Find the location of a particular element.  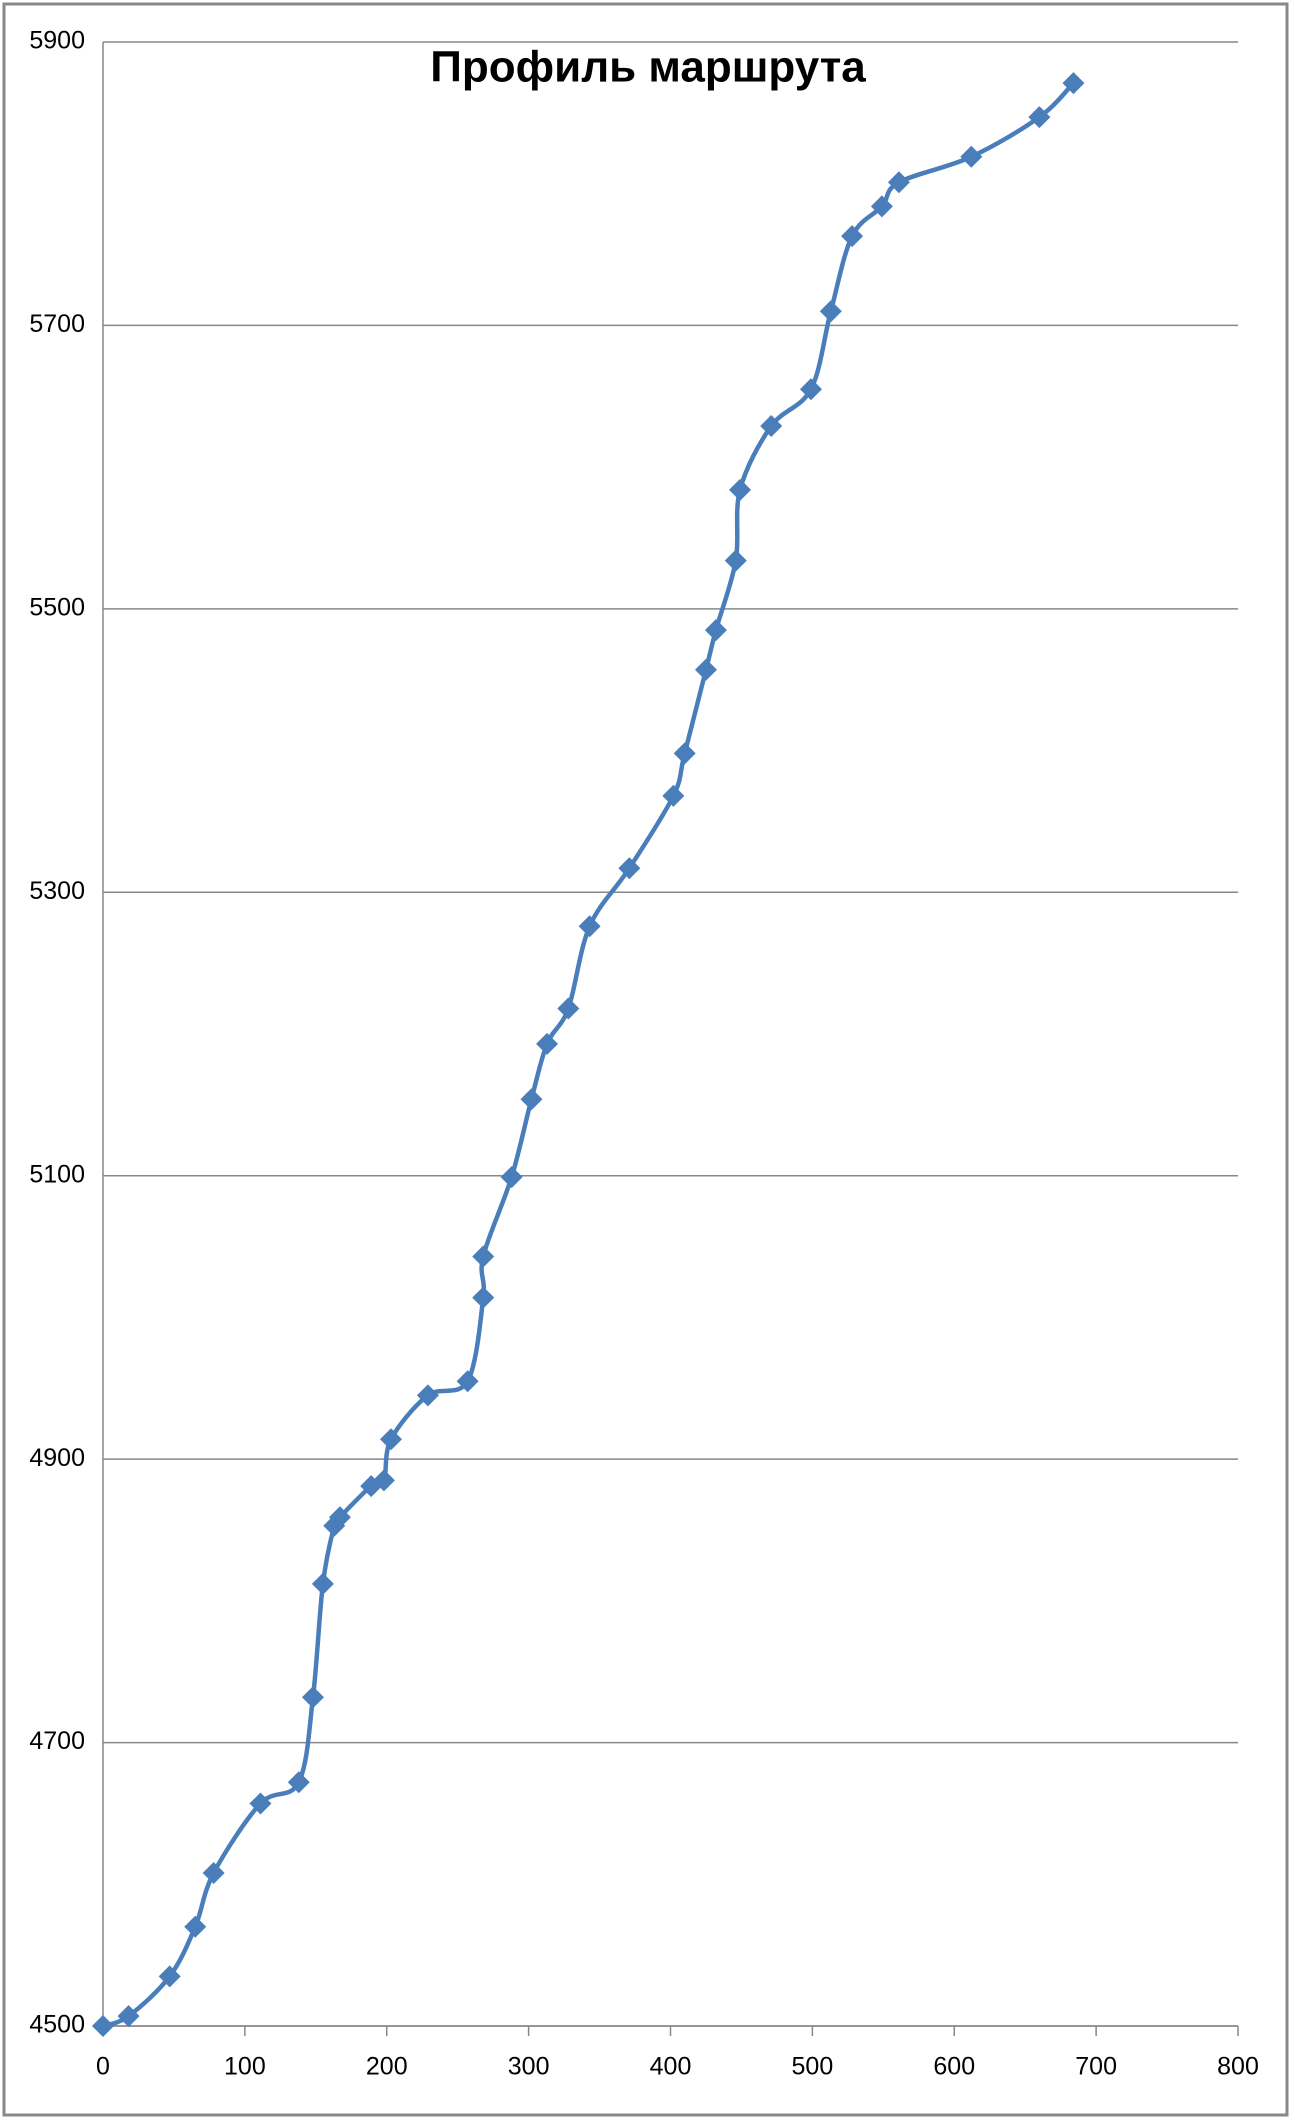

x-tick-label: 600 is located at coordinates (954, 2067).